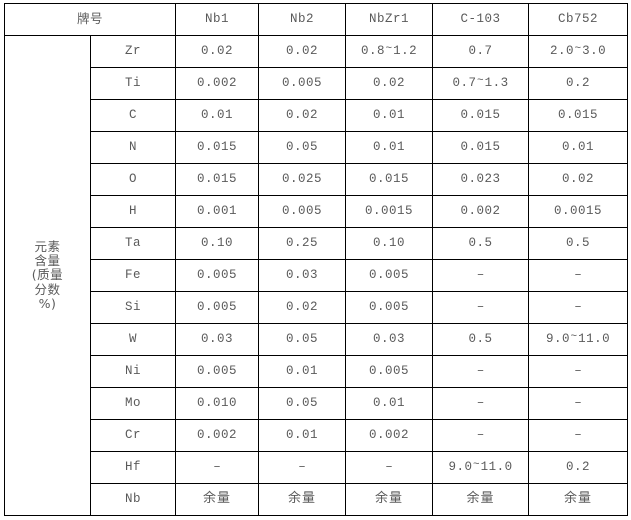 This screenshot has height=520, width=631. I want to click on cell-fe-nbzr1: 0.005, so click(389, 275).